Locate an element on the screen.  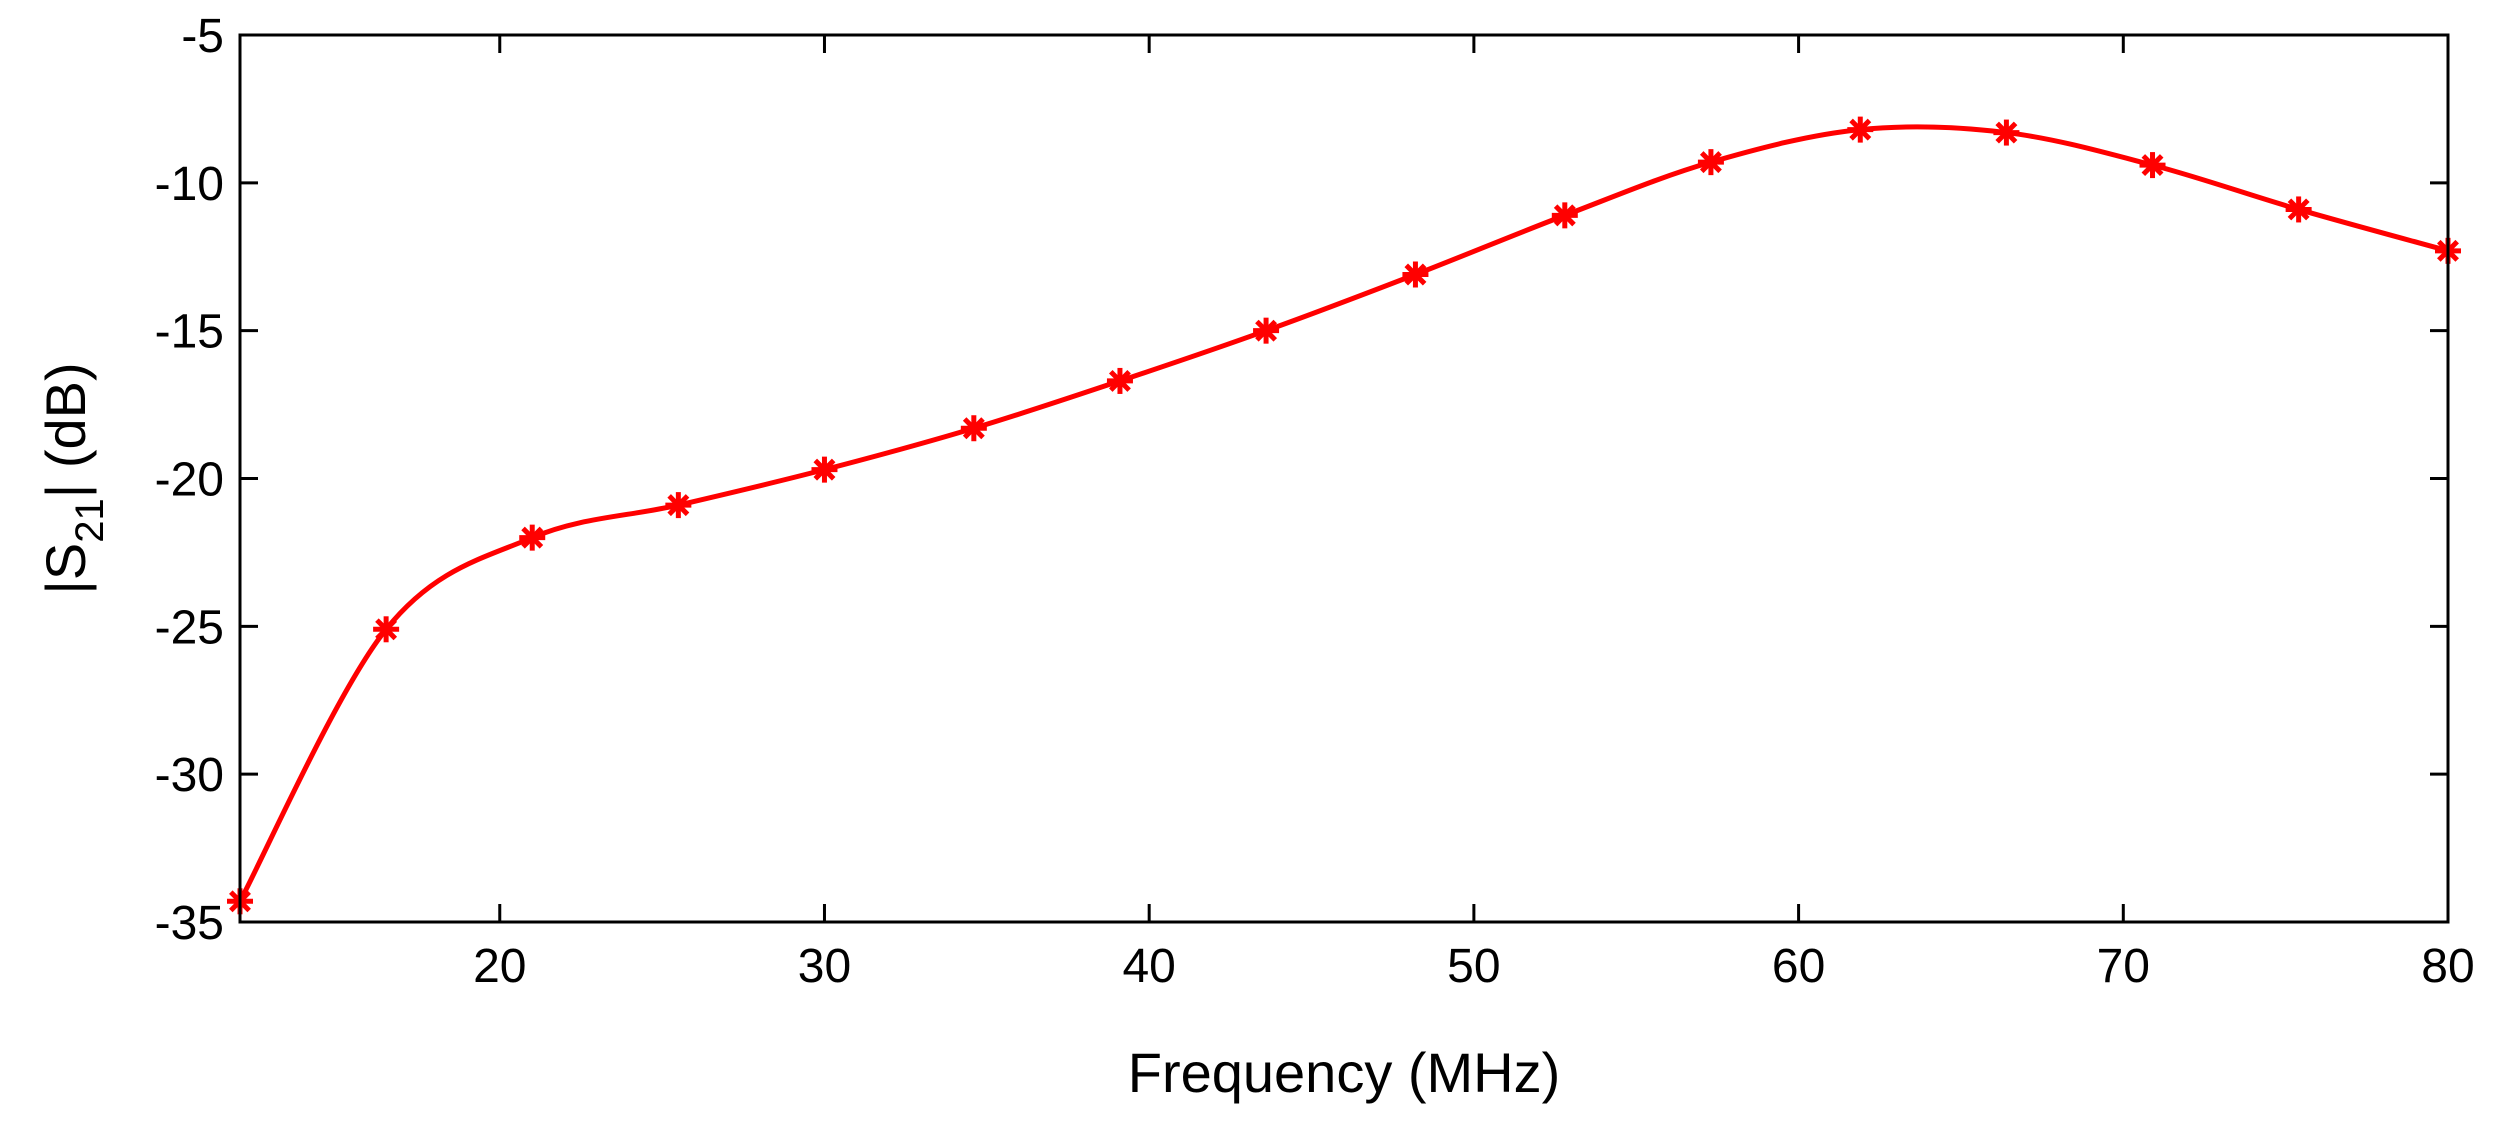
y-tick-label: -15 is located at coordinates (189, 332).